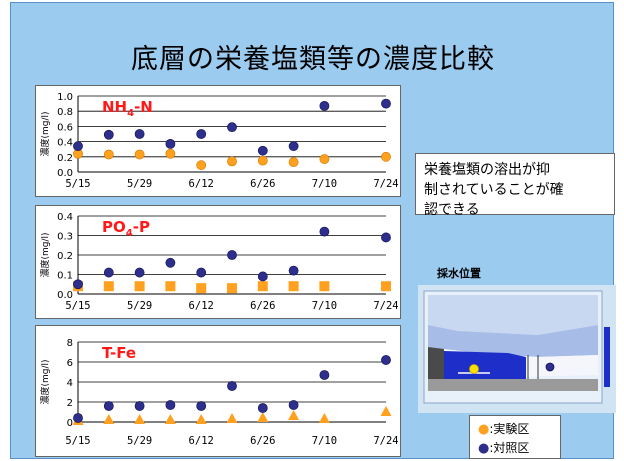 This screenshot has width=624, height=461. I want to click on legend: ●:実験区 ●:対照区, so click(515, 437).